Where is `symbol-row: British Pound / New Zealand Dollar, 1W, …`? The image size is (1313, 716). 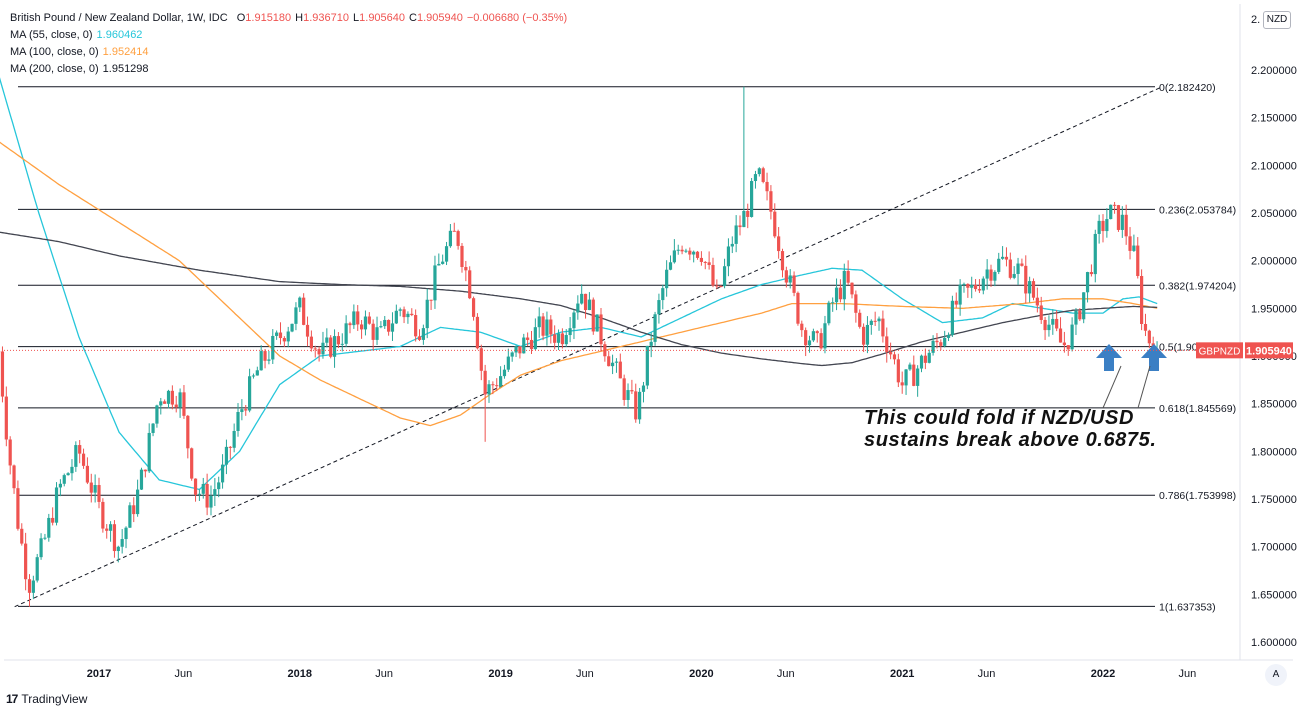
symbol-row: British Pound / New Zealand Dollar, 1W, … is located at coordinates (288, 18).